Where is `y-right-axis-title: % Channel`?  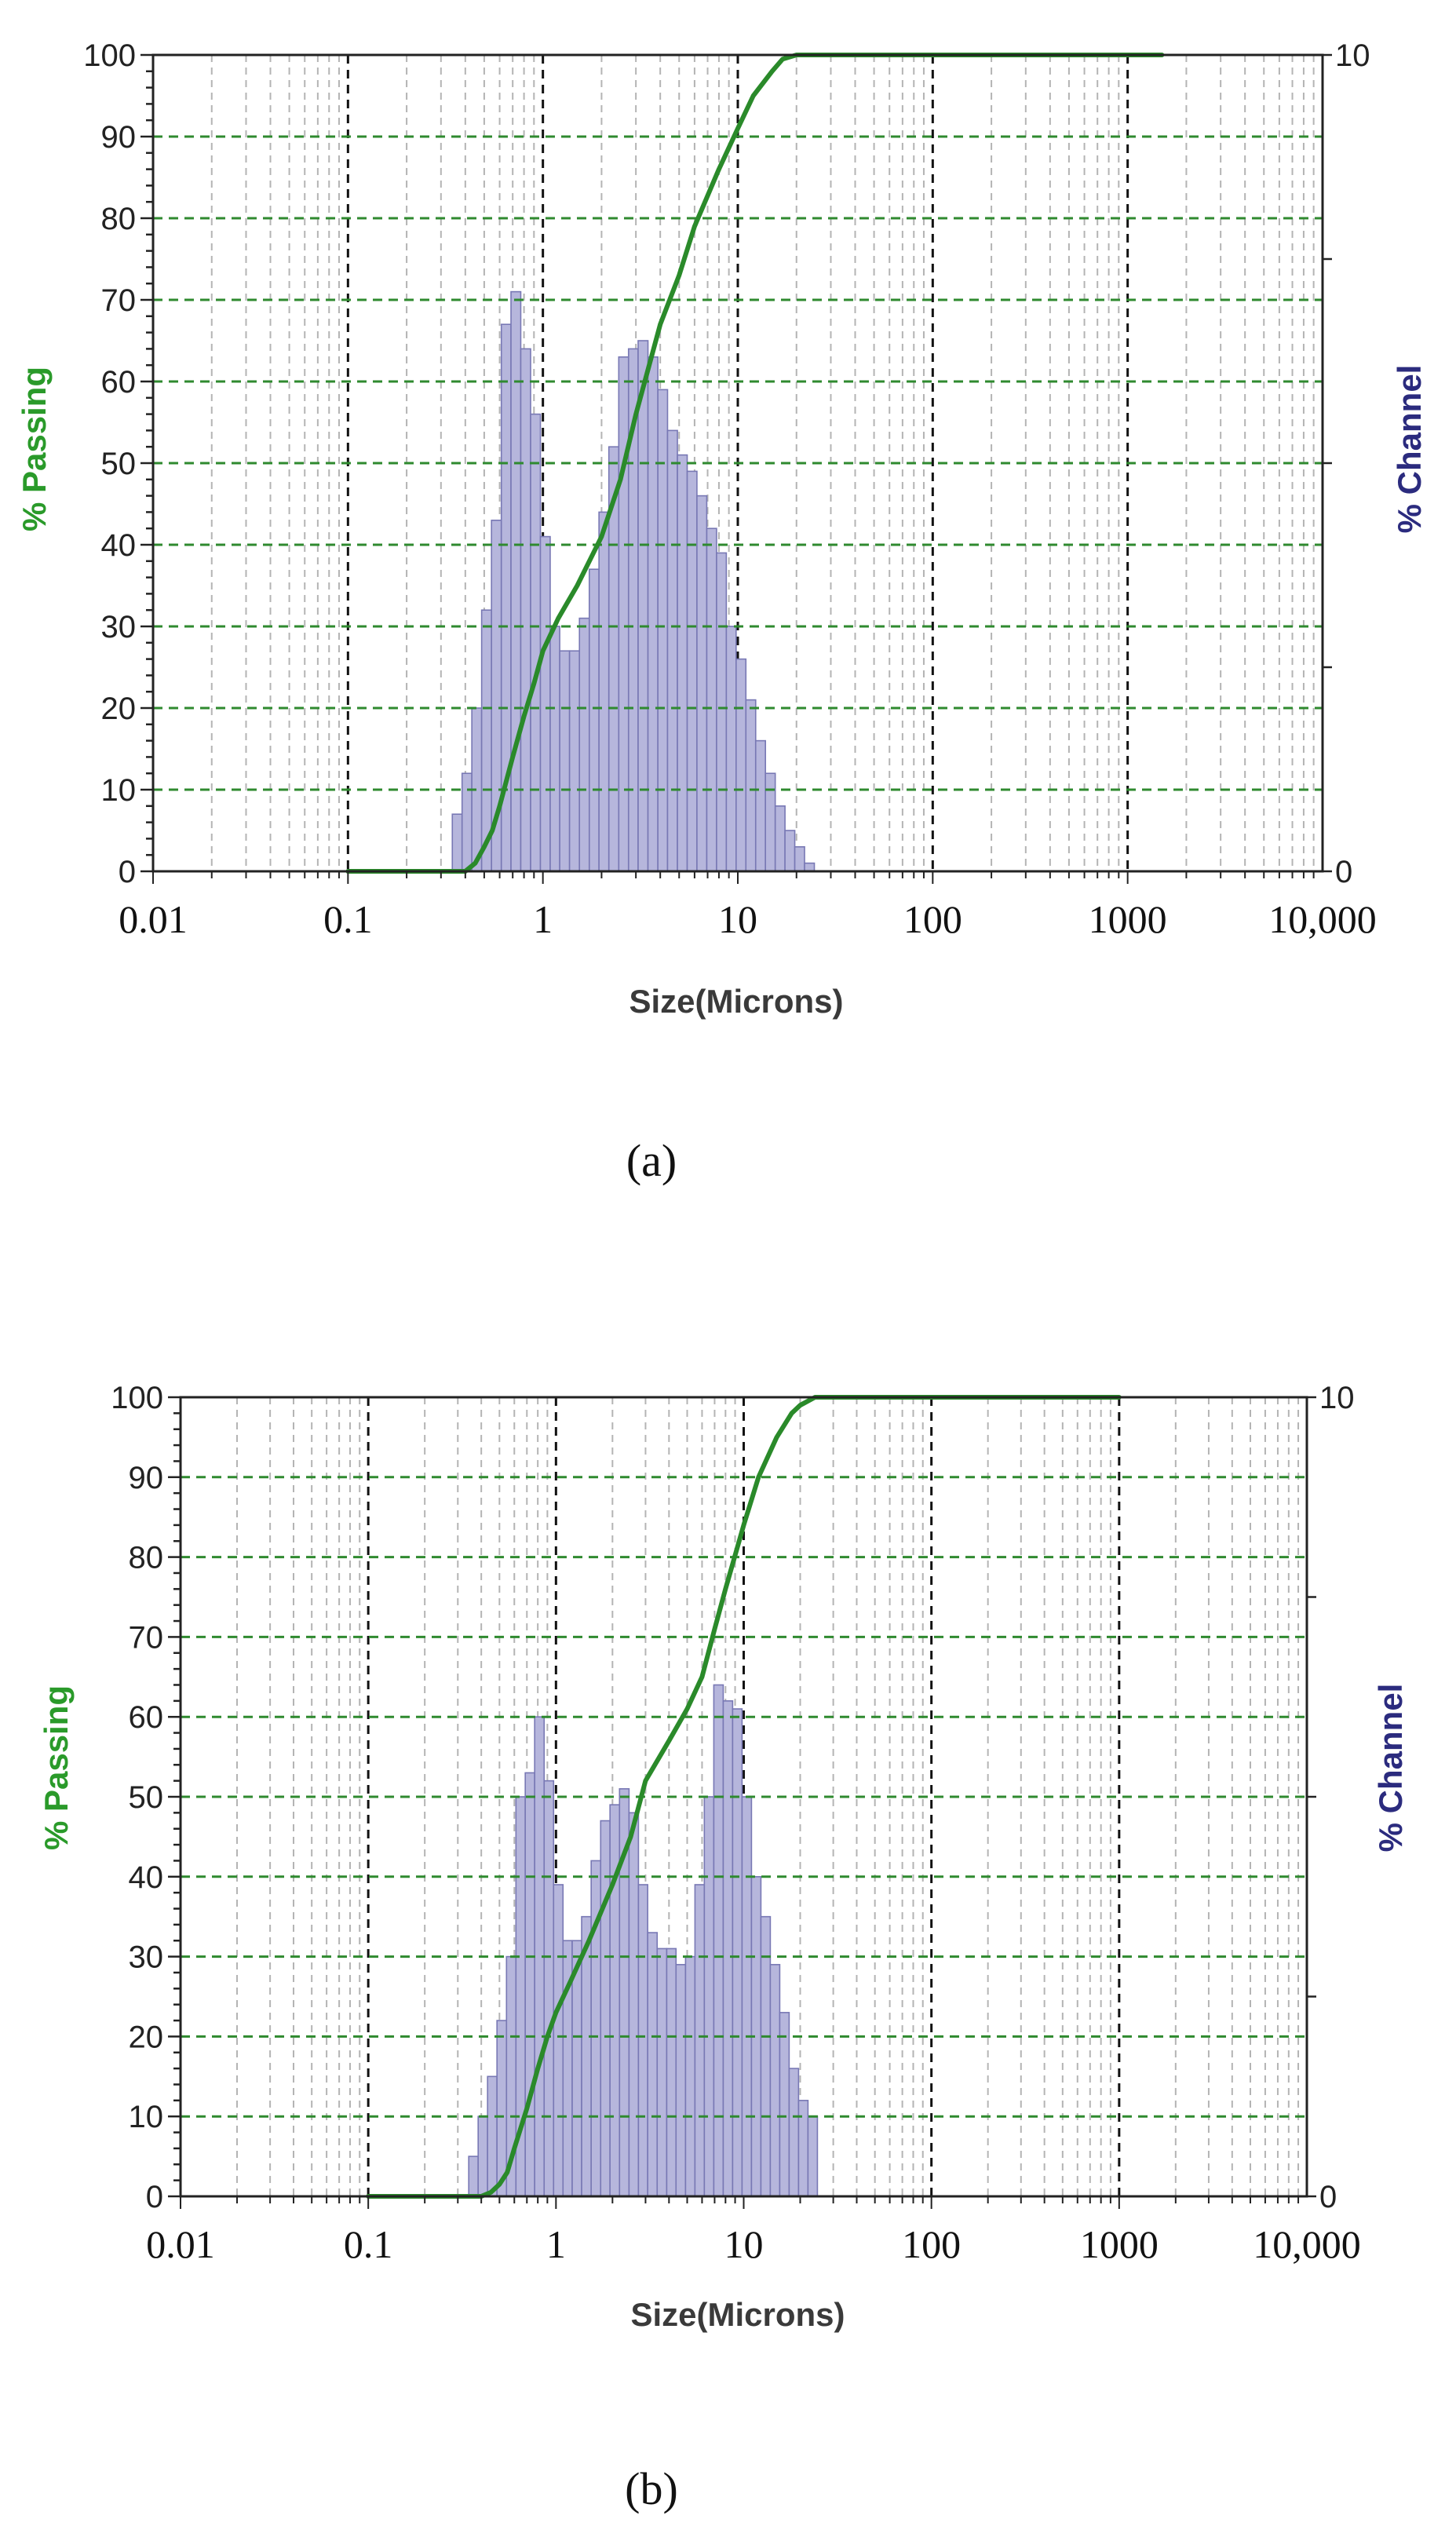
y-right-axis-title: % Channel is located at coordinates (1409, 449).